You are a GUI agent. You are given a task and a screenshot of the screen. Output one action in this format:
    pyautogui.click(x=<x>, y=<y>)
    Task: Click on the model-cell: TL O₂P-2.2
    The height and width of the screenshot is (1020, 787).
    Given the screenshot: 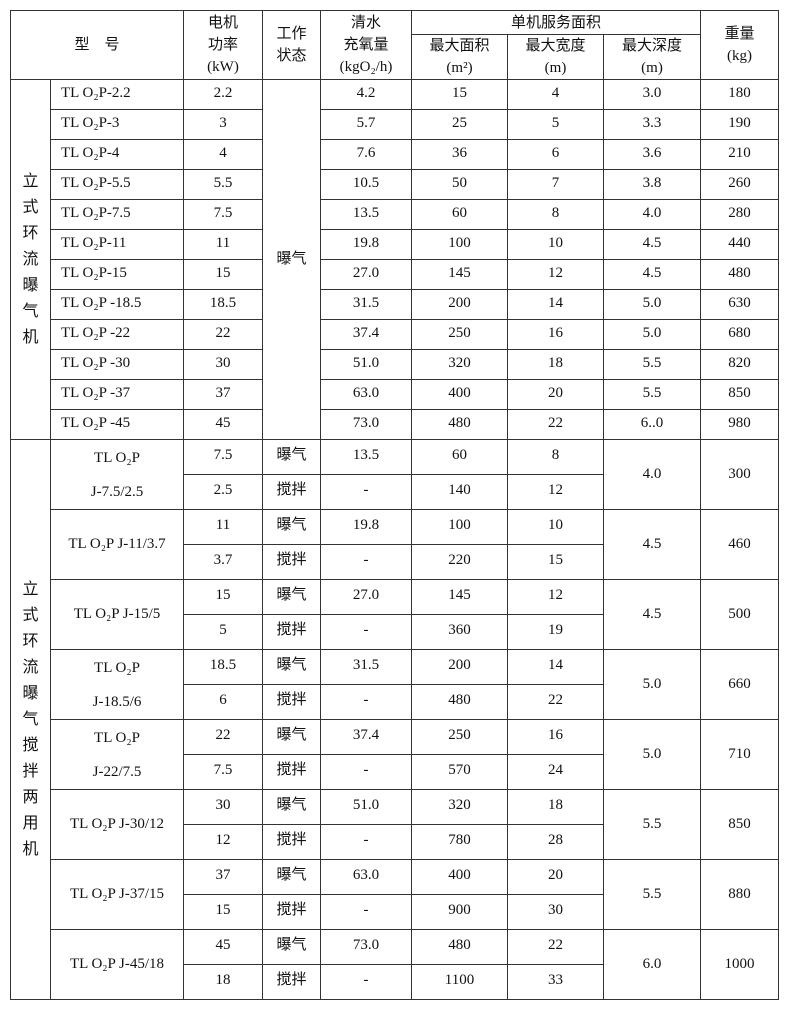 What is the action you would take?
    pyautogui.click(x=117, y=94)
    